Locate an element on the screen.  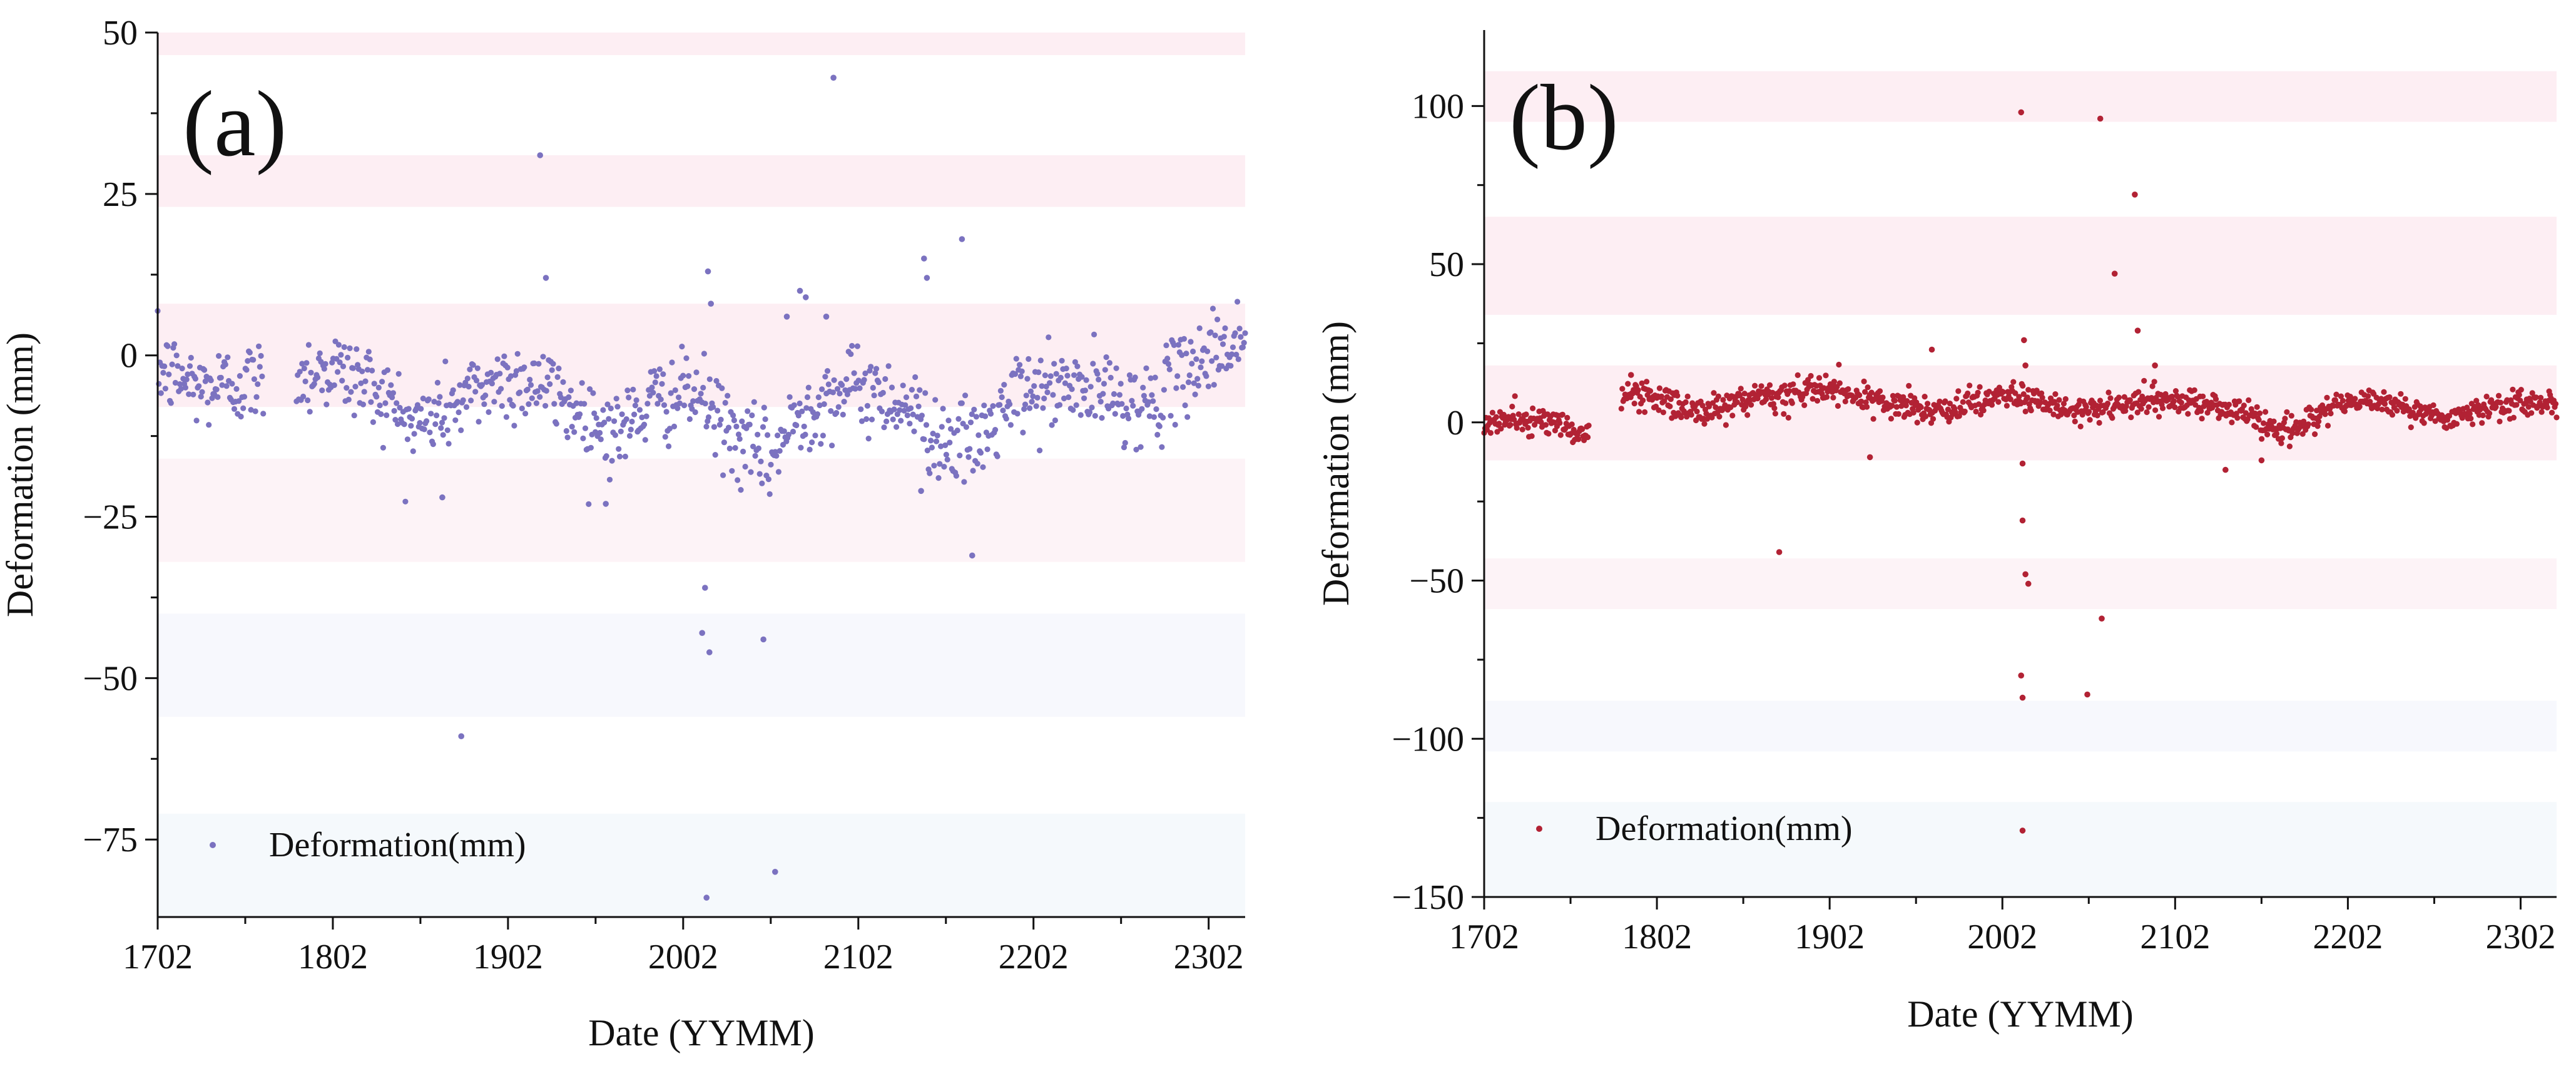
x-tick-label: 2002 is located at coordinates (2002, 937).